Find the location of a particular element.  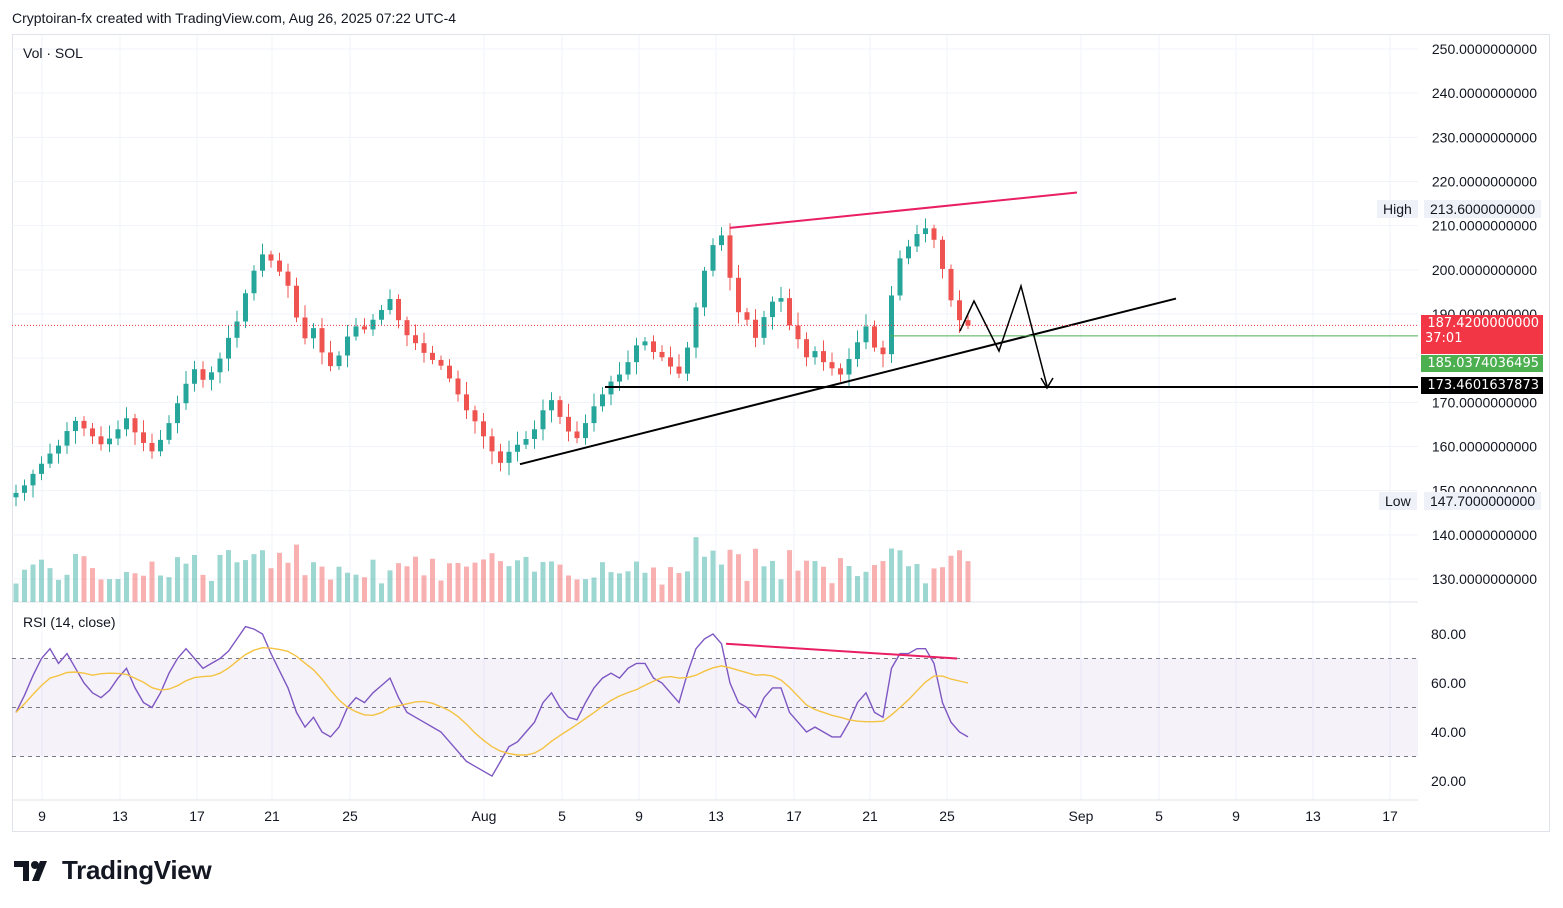

main-pane-label: Vol · SOL is located at coordinates (53, 53).